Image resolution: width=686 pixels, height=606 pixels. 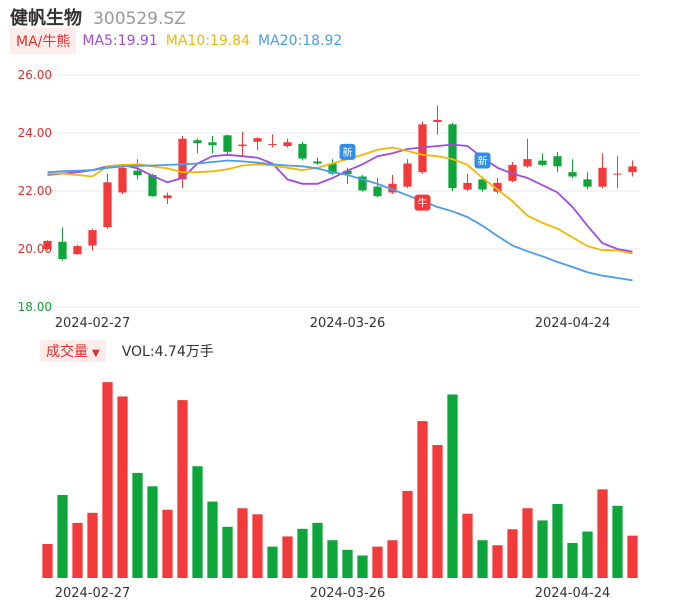 What do you see at coordinates (98, 16) in the screenshot?
I see `stock-header: 健帆生物 300529.SZ` at bounding box center [98, 16].